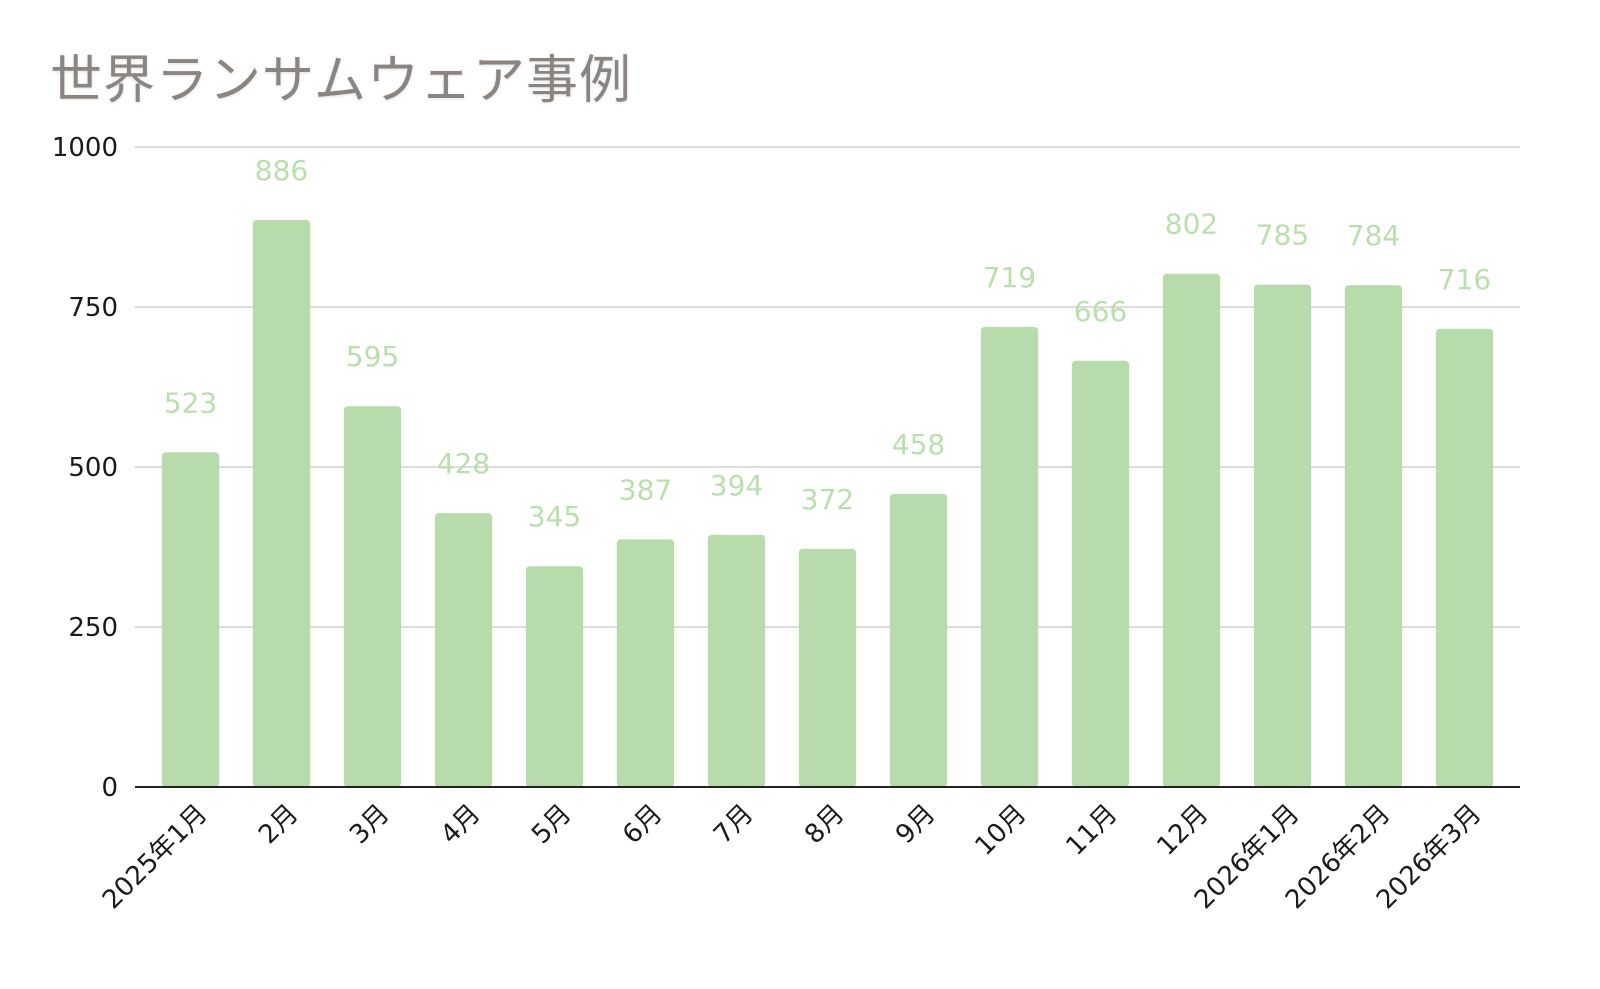 The image size is (1600, 989). What do you see at coordinates (827, 499) in the screenshot?
I see `data-label: 372` at bounding box center [827, 499].